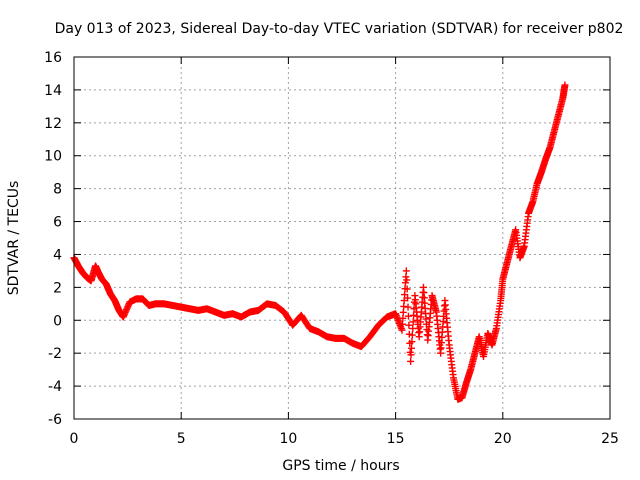  Describe the element at coordinates (53, 91) in the screenshot. I see `y-tick-label: 14` at that location.